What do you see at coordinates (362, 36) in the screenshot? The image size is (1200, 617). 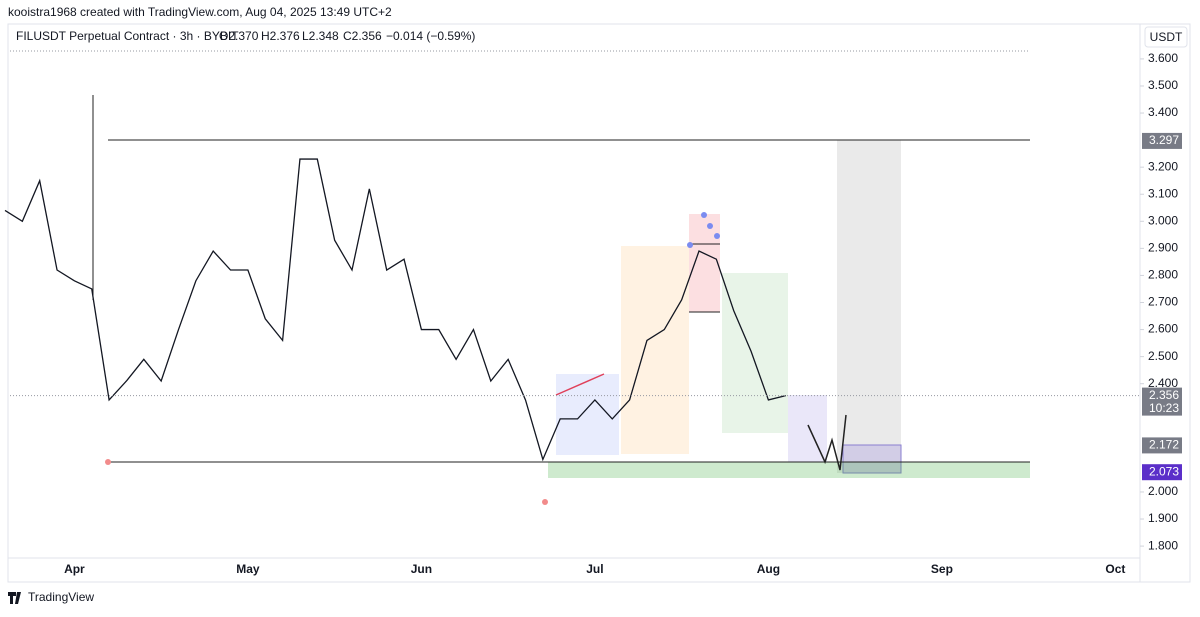 I see `ohlc-close: C2.356` at bounding box center [362, 36].